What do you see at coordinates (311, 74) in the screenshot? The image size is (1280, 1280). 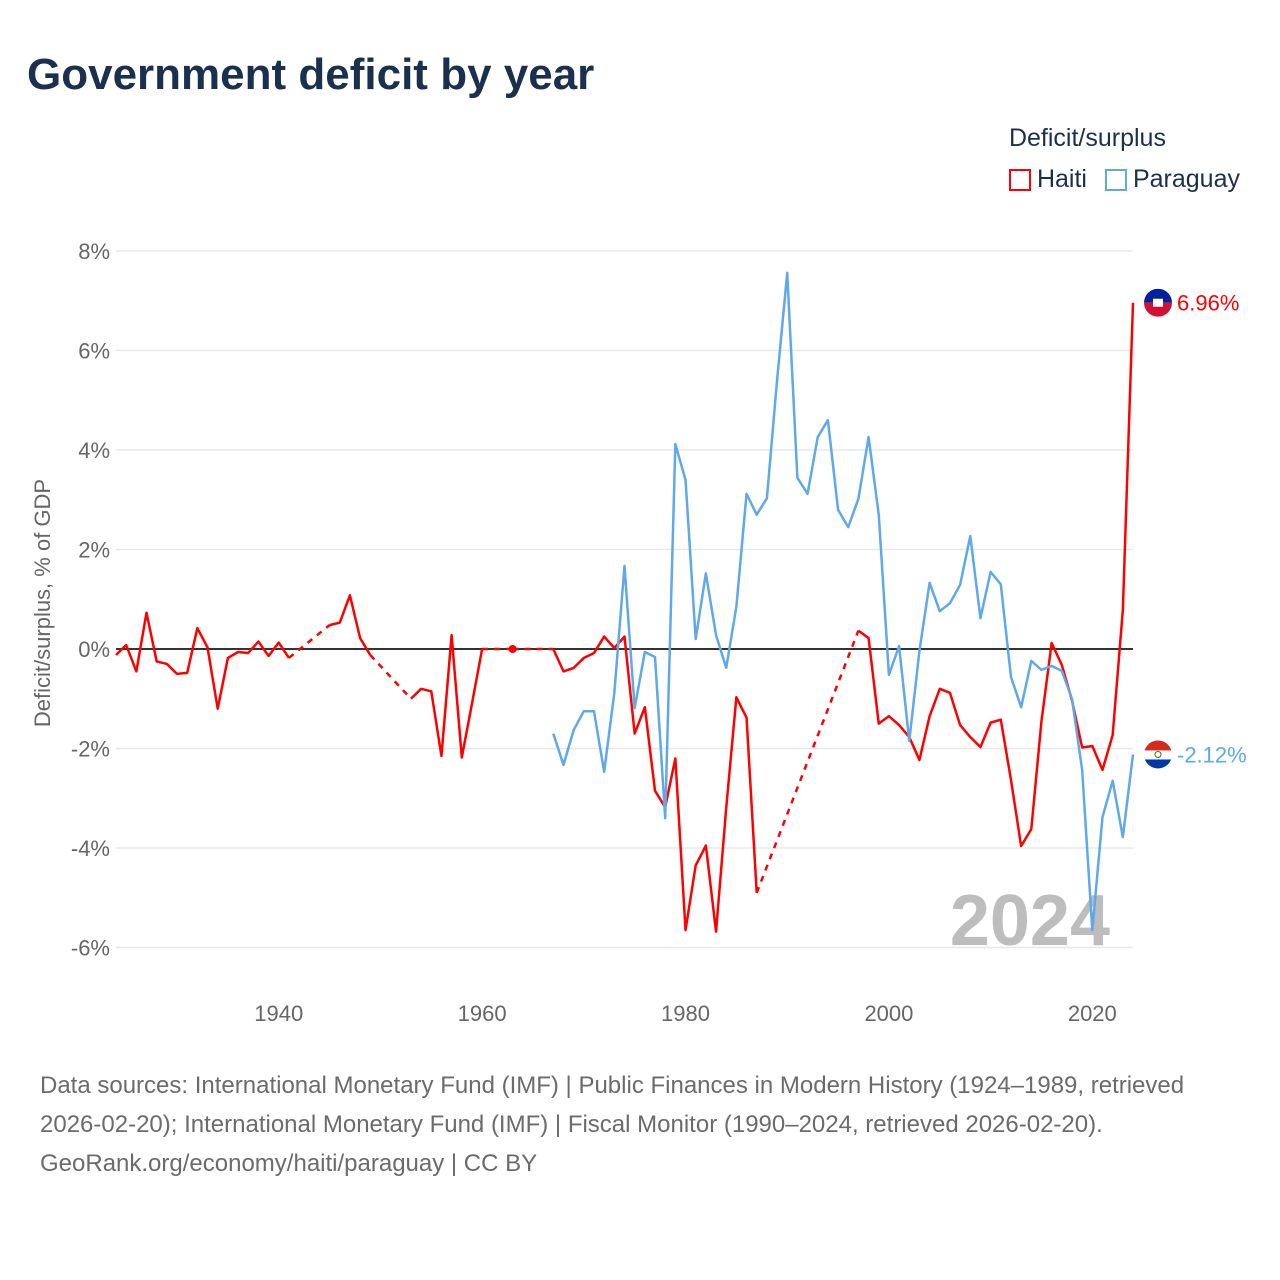 I see `chart-title: Government deficit by year` at bounding box center [311, 74].